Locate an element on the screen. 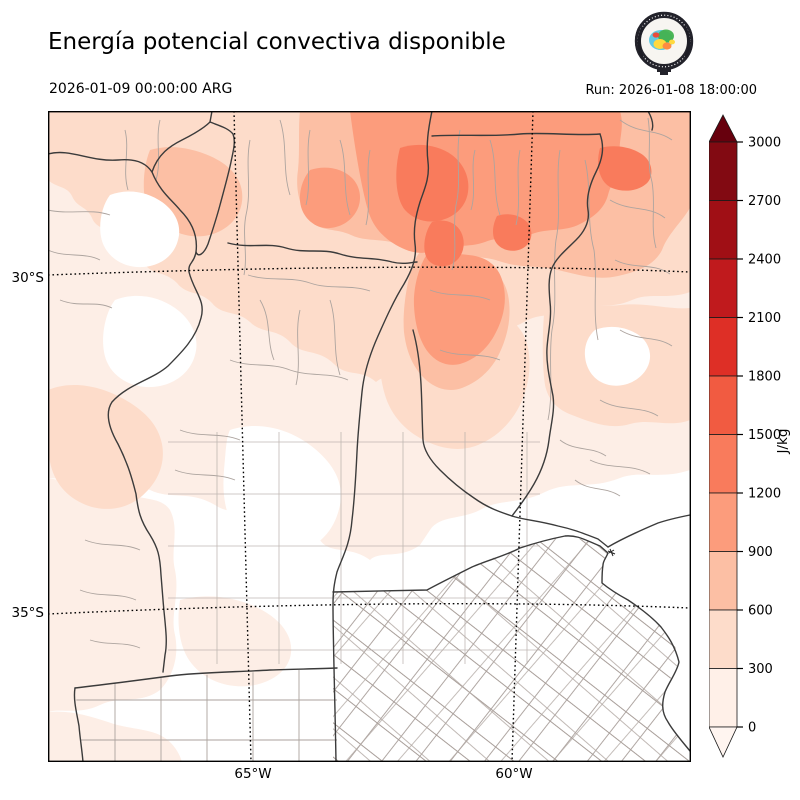  cbar-label-3000: 3000 is located at coordinates (764, 143).